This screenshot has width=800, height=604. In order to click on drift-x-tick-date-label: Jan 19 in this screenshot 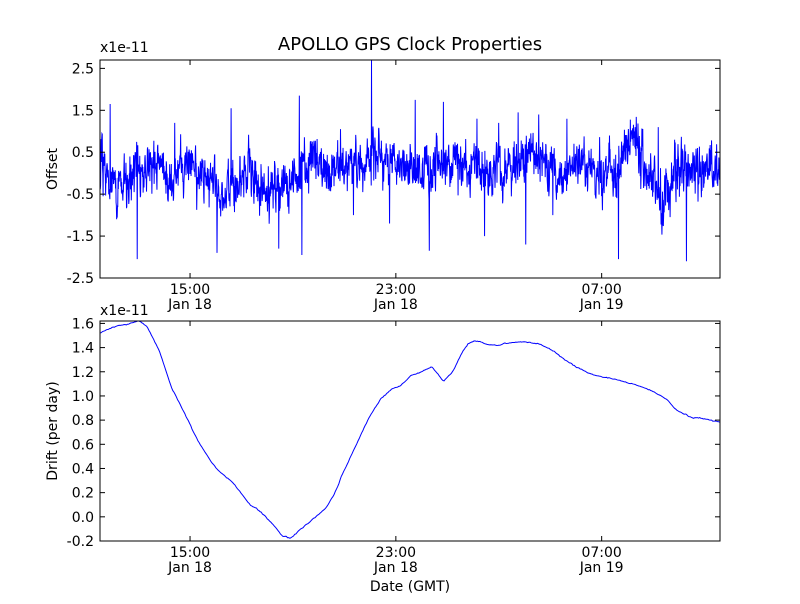, I will do `click(601, 568)`.